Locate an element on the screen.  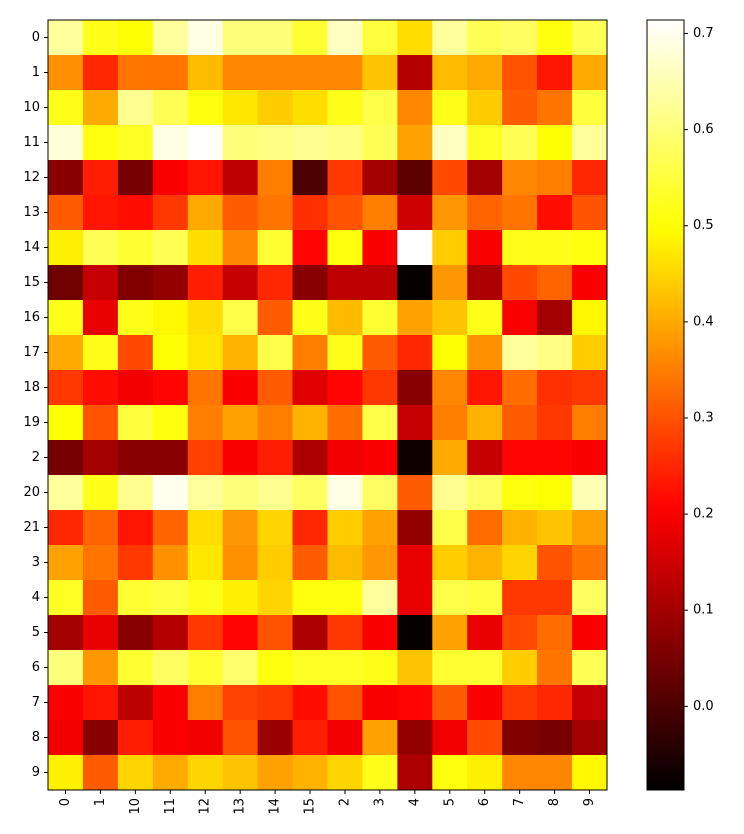
y-tick-label: 3 is located at coordinates (36, 562).